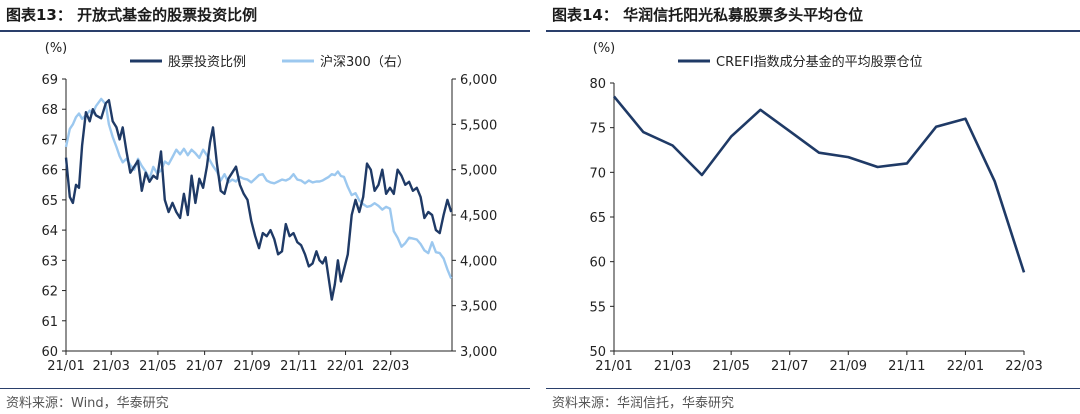 This screenshot has width=1080, height=414. I want to click on left-y-tick-label: 63, so click(49, 261).